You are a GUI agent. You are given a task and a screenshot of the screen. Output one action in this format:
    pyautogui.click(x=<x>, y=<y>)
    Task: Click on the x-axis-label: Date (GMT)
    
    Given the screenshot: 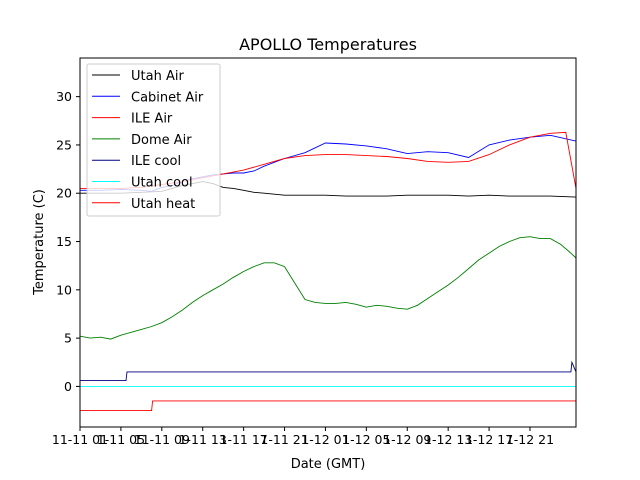 What is the action you would take?
    pyautogui.click(x=328, y=464)
    